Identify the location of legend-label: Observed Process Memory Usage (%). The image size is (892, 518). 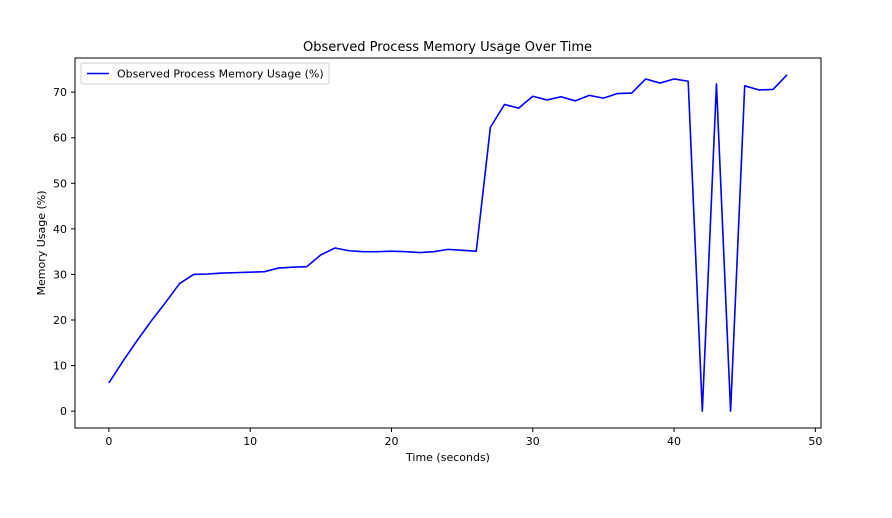
(220, 74).